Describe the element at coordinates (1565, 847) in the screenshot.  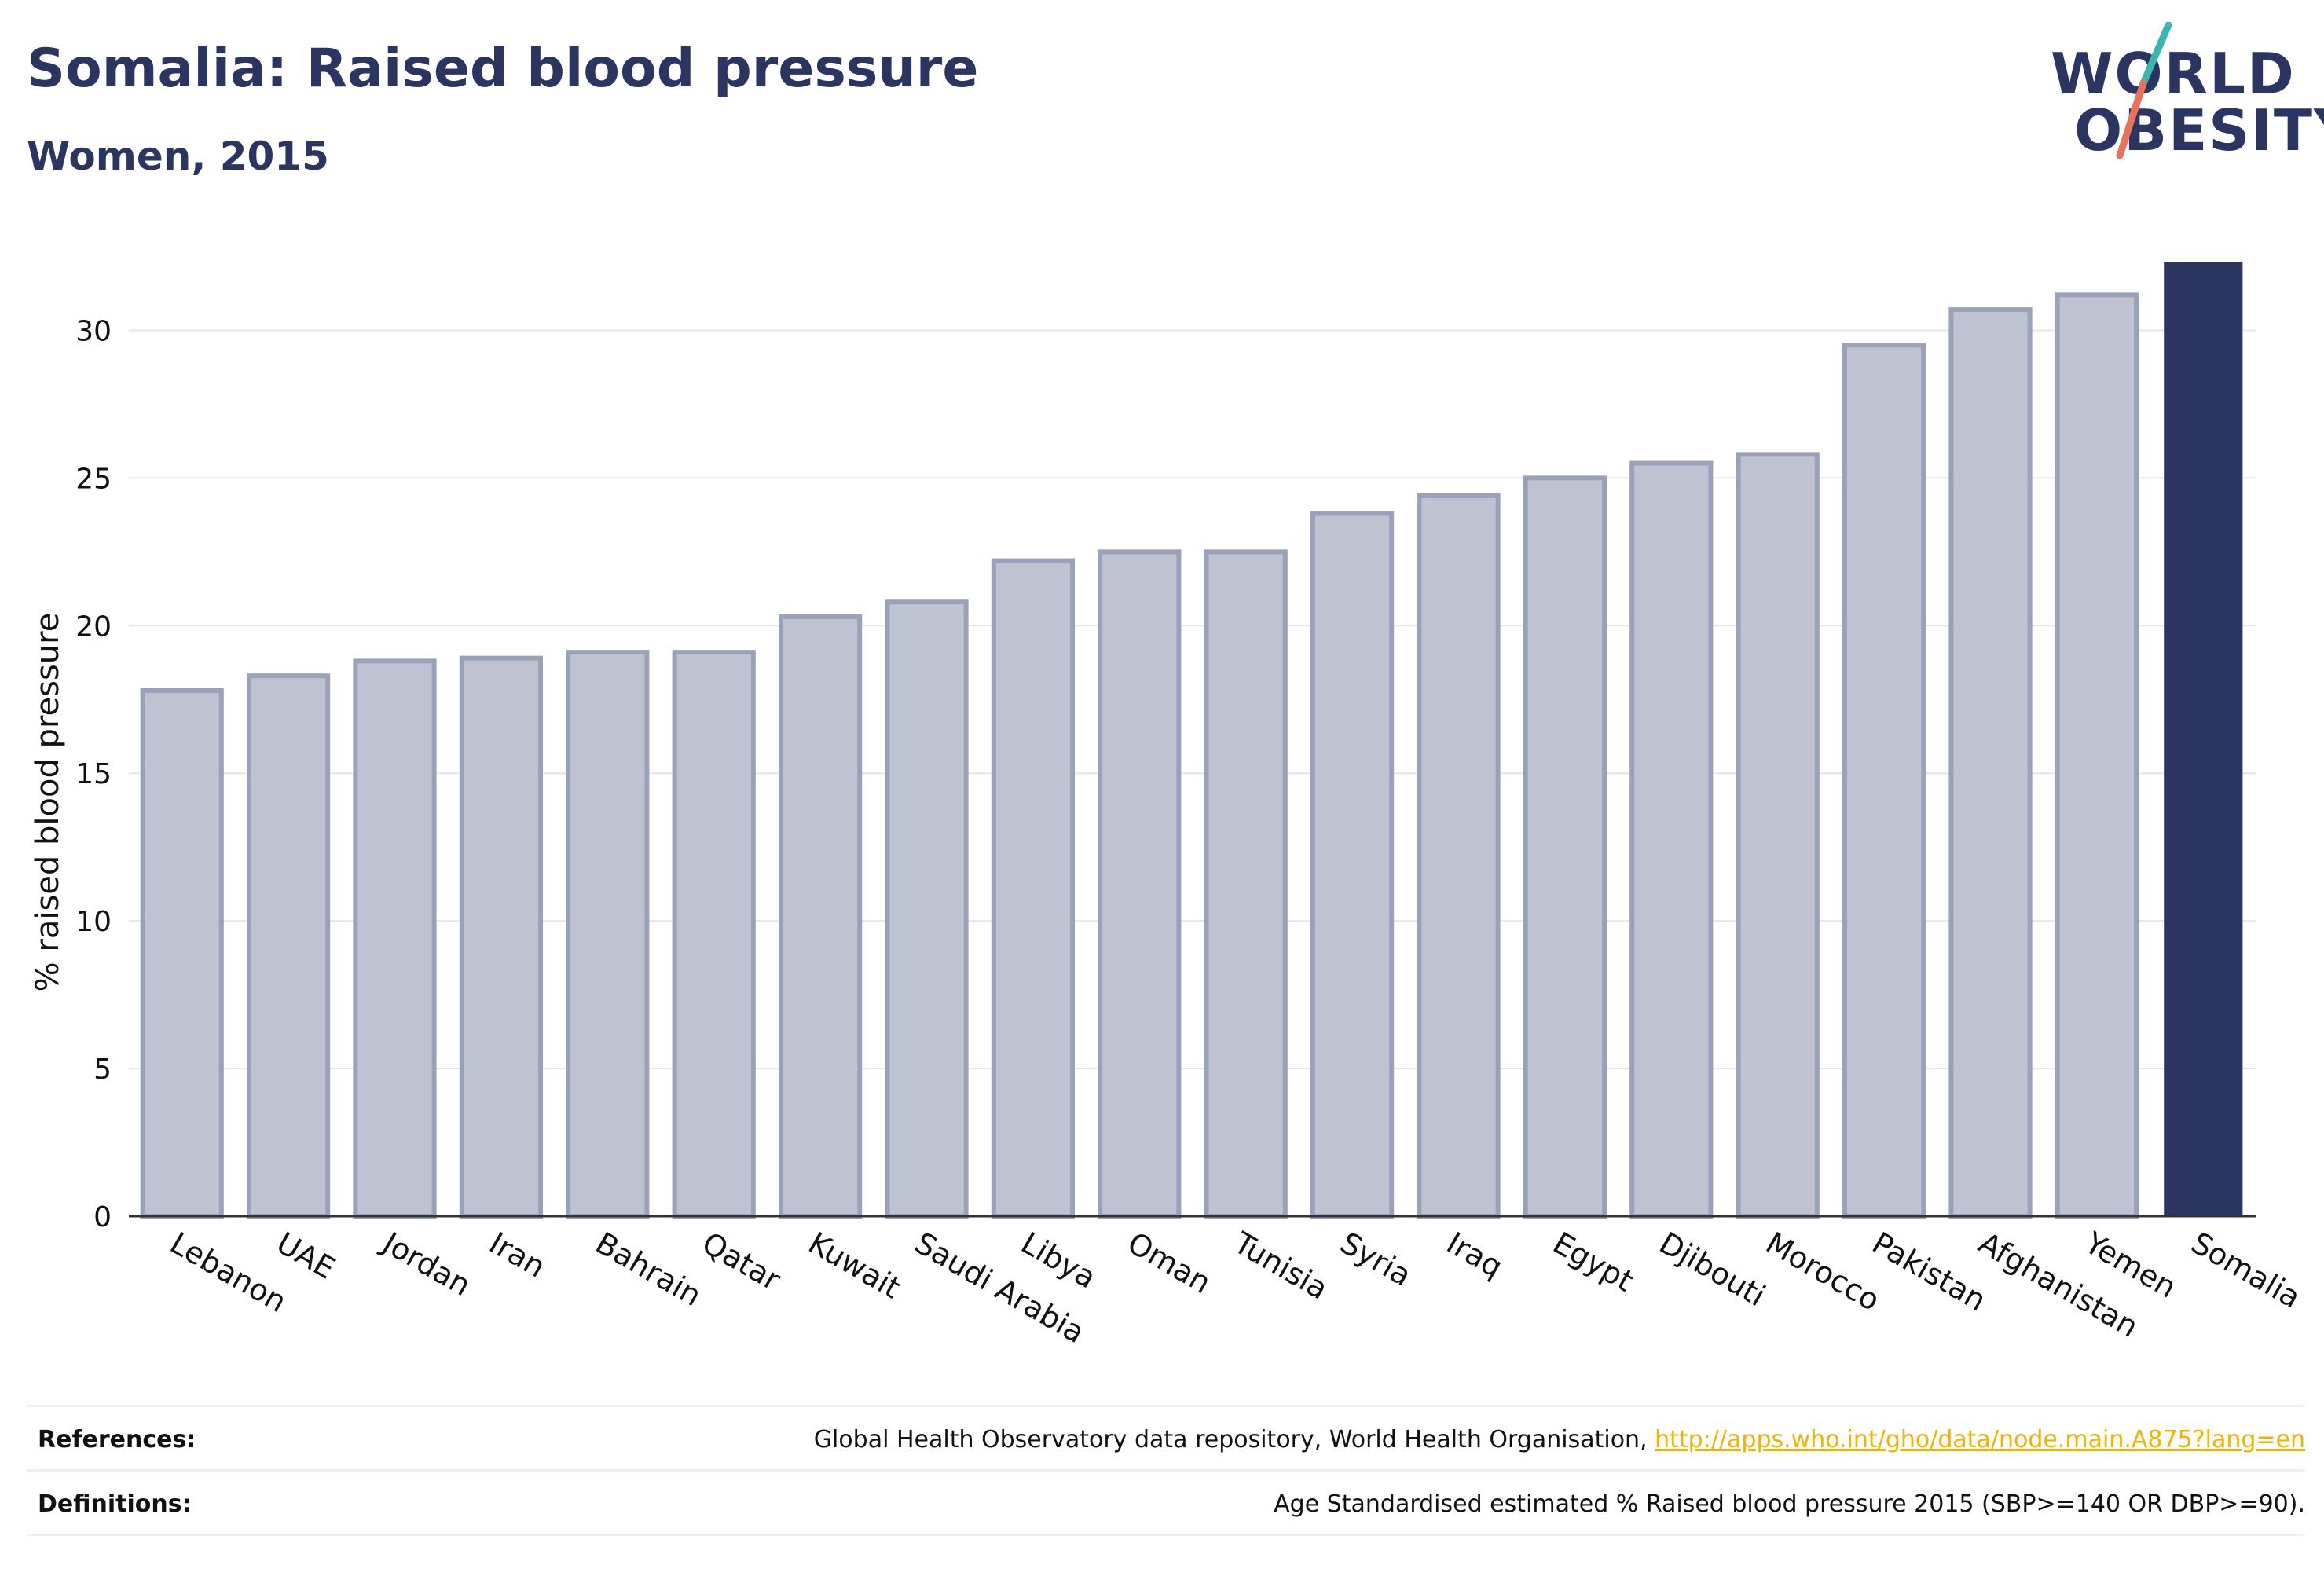
I see `bar-egypt` at that location.